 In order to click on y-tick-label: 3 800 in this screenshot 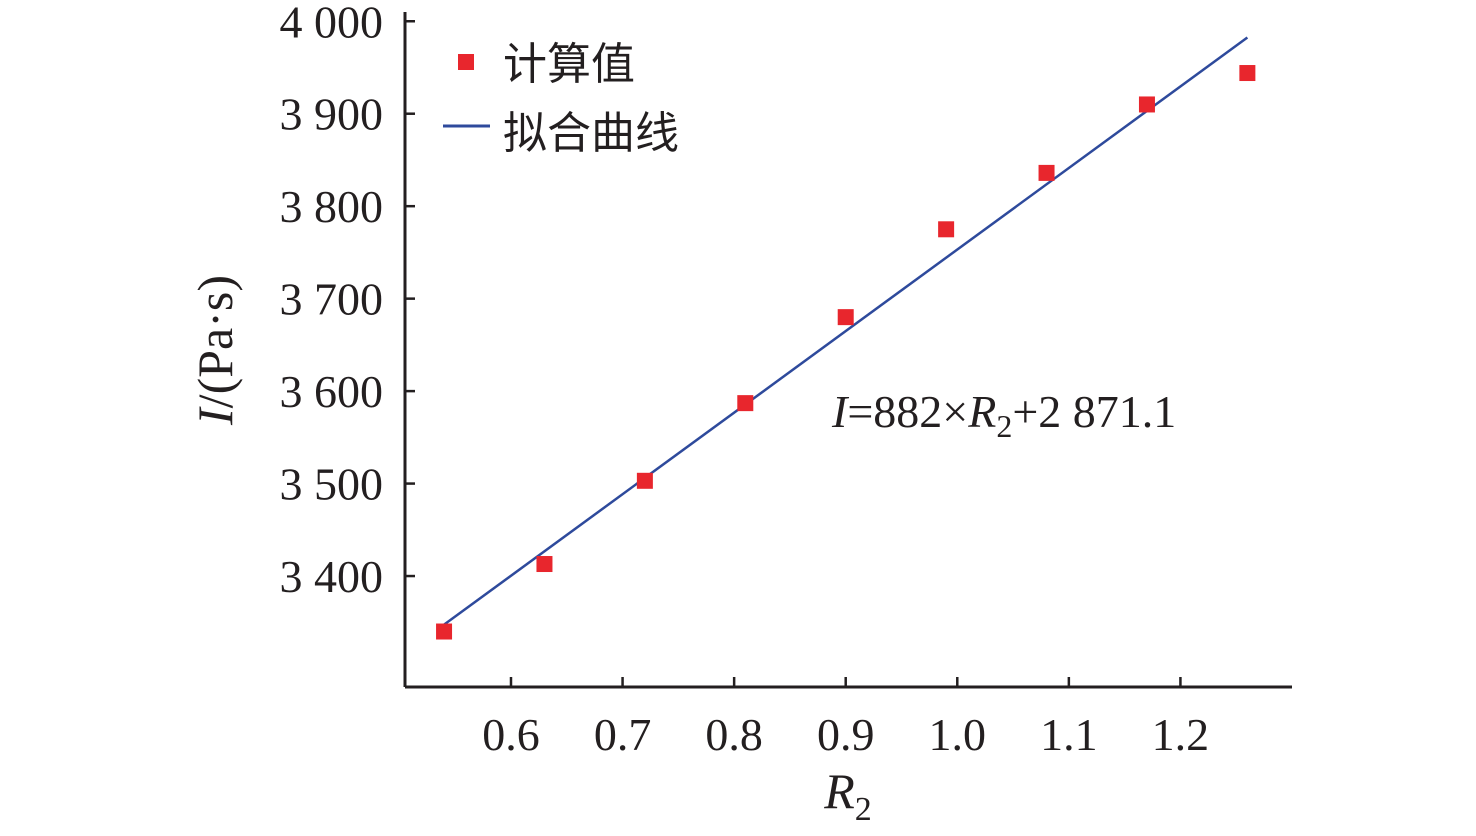, I will do `click(332, 206)`.